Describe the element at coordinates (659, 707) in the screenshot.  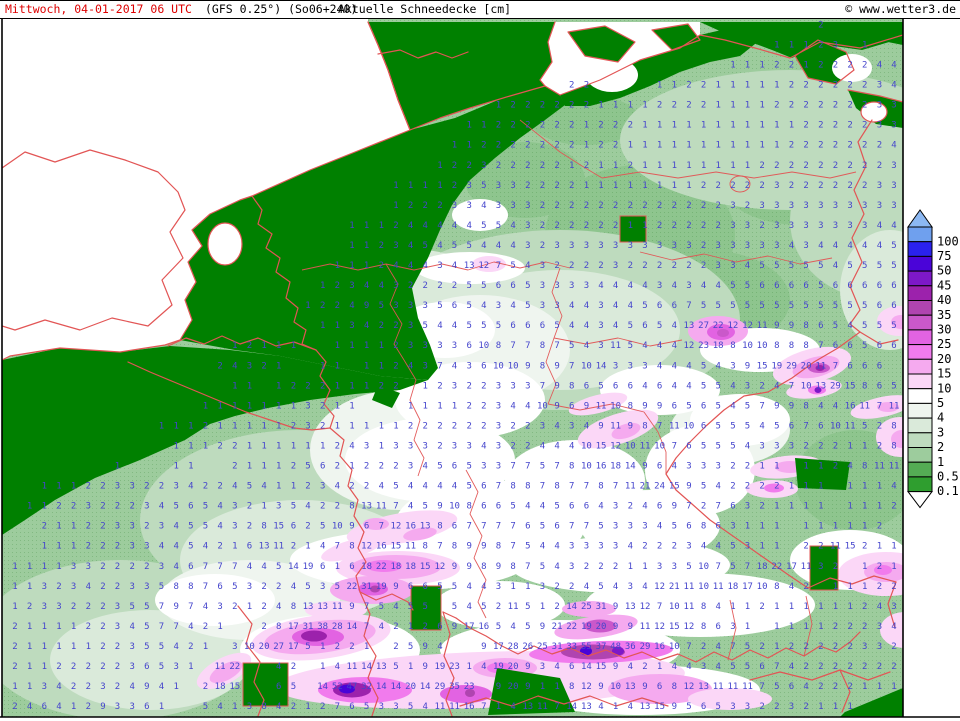
I see `snow-depth-value: 15` at that location.